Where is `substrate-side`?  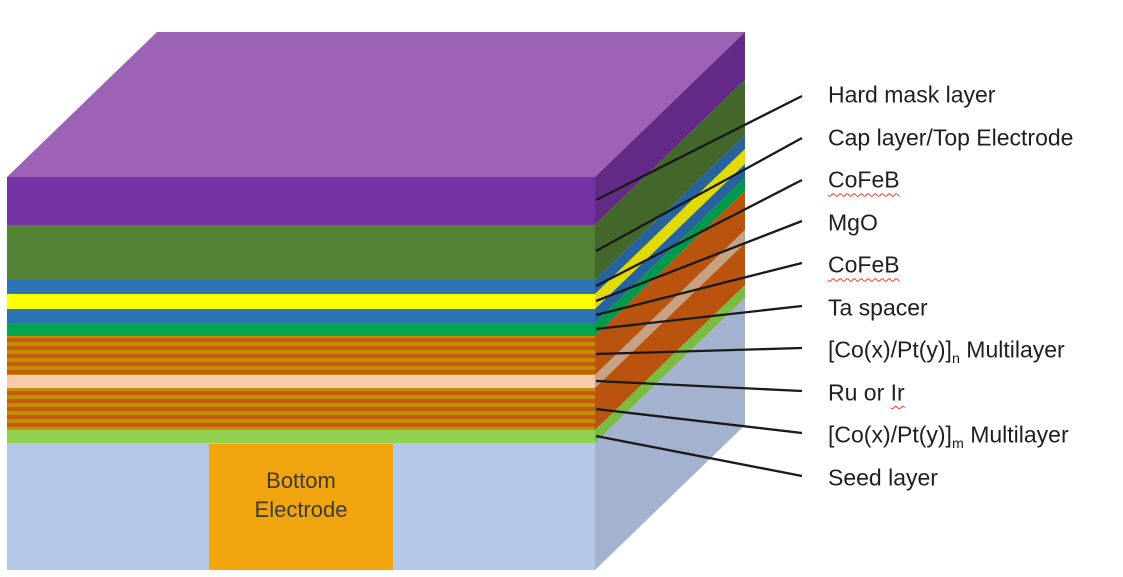 substrate-side is located at coordinates (670, 434).